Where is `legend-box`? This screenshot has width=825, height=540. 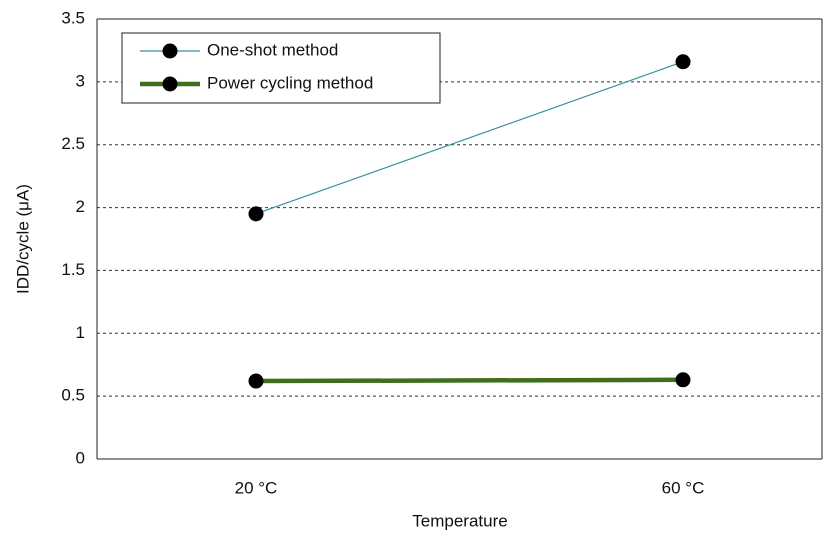 legend-box is located at coordinates (281, 68).